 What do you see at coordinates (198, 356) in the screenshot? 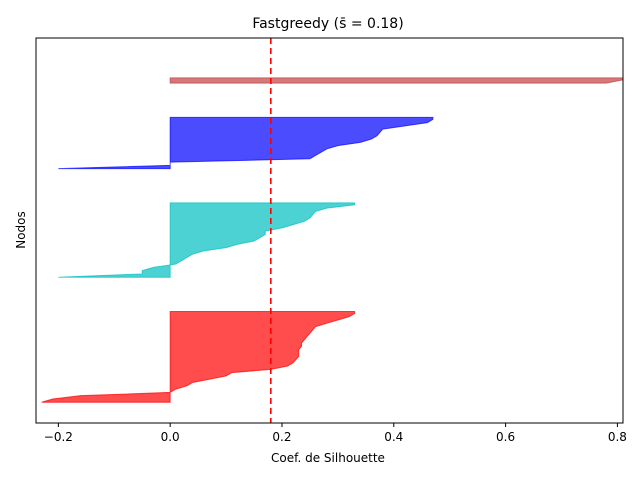
I see `cluster-1-area` at bounding box center [198, 356].